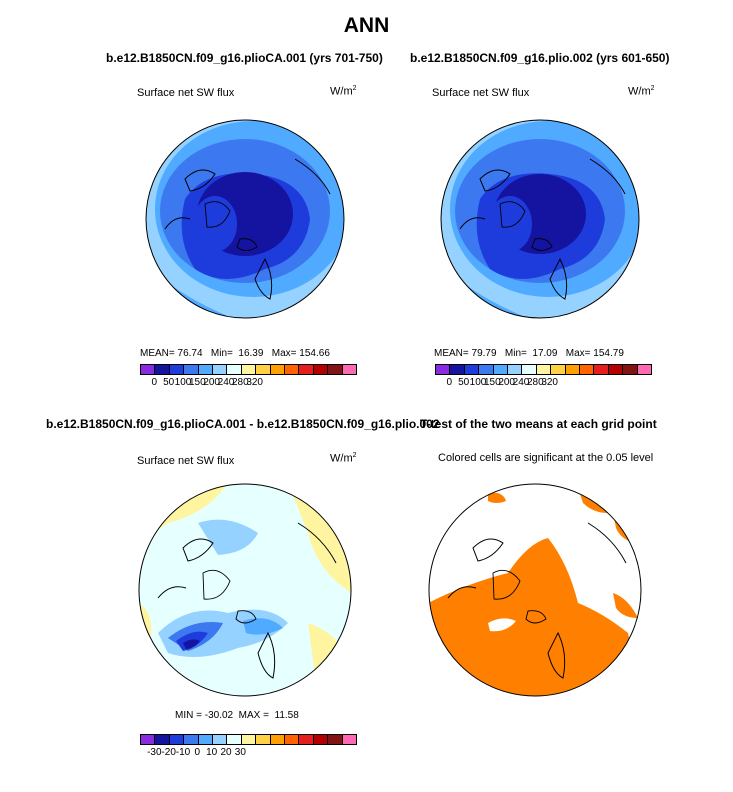 The width and height of the screenshot is (733, 792). I want to click on panel-1-units: W/m2, so click(343, 91).